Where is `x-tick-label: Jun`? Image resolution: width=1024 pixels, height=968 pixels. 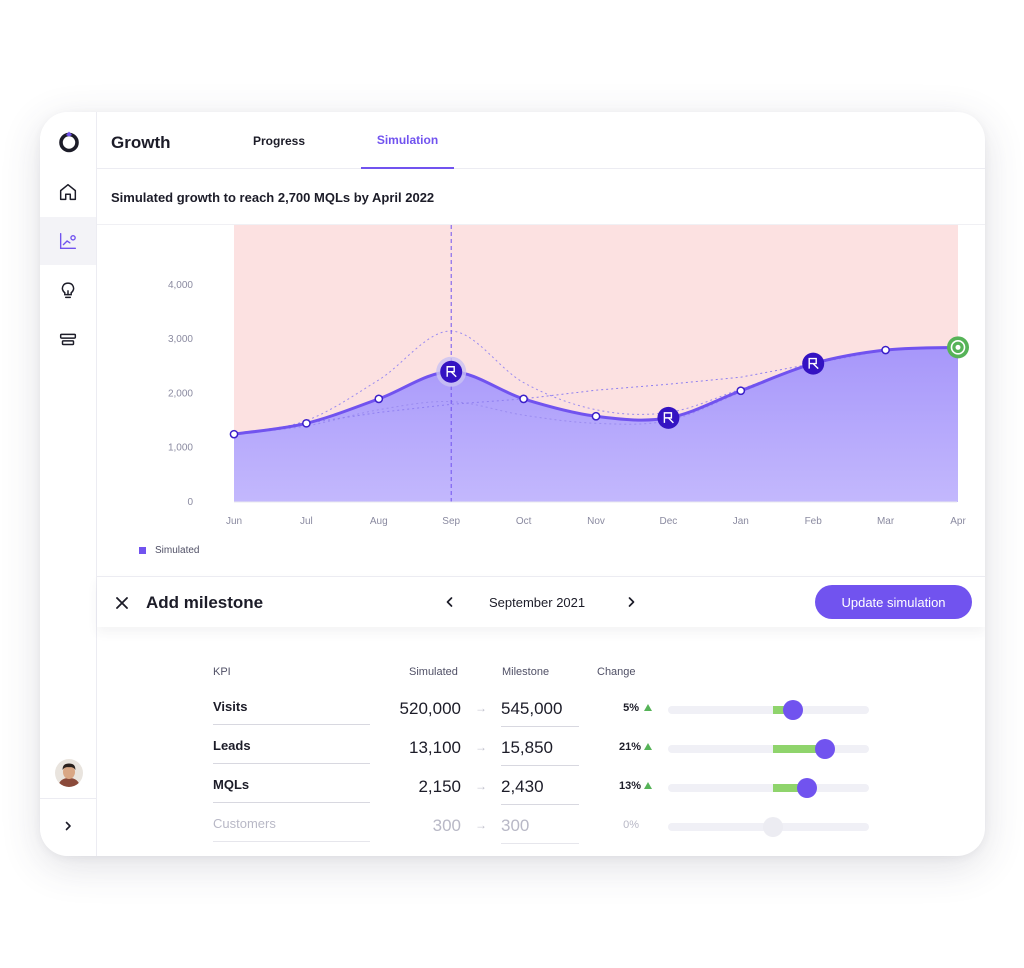 x-tick-label: Jun is located at coordinates (234, 521).